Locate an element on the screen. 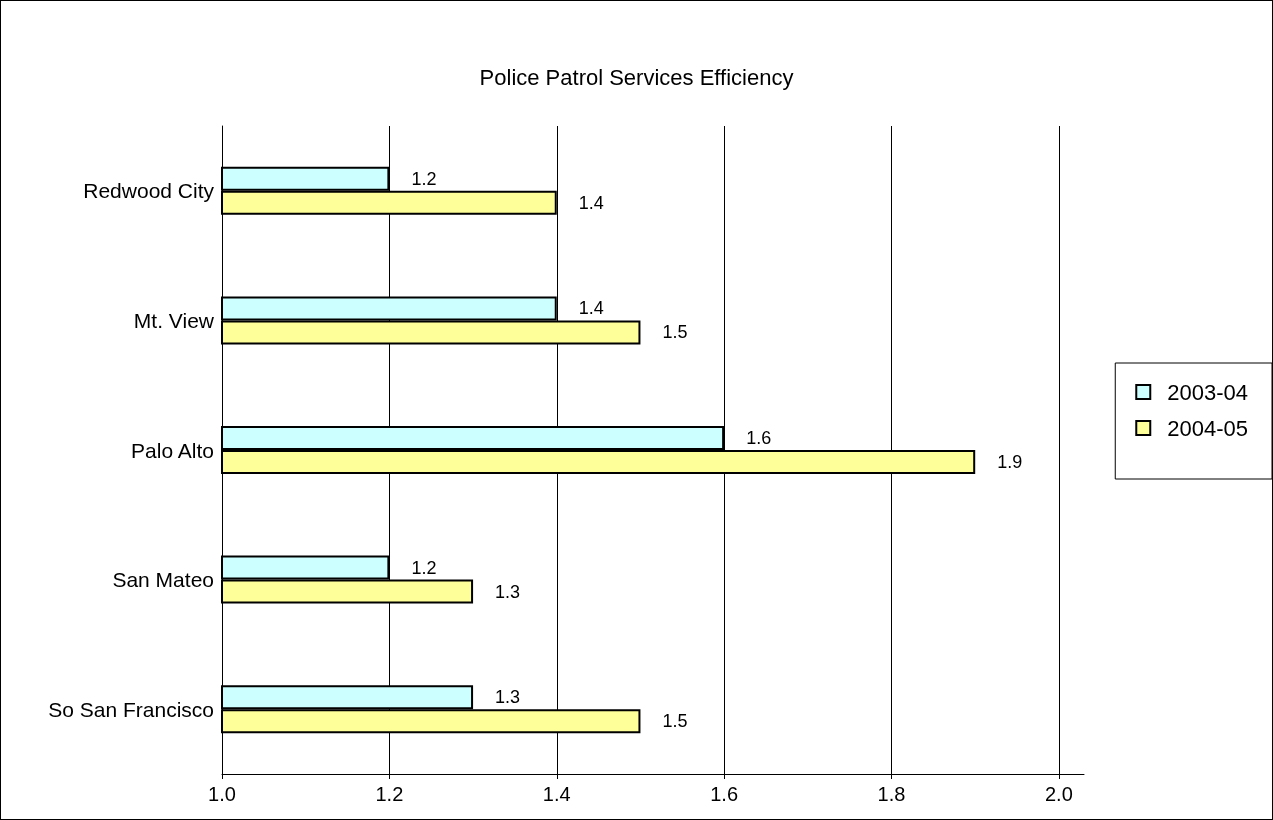 The height and width of the screenshot is (820, 1273). y-tick-label: Mt. View is located at coordinates (174, 320).